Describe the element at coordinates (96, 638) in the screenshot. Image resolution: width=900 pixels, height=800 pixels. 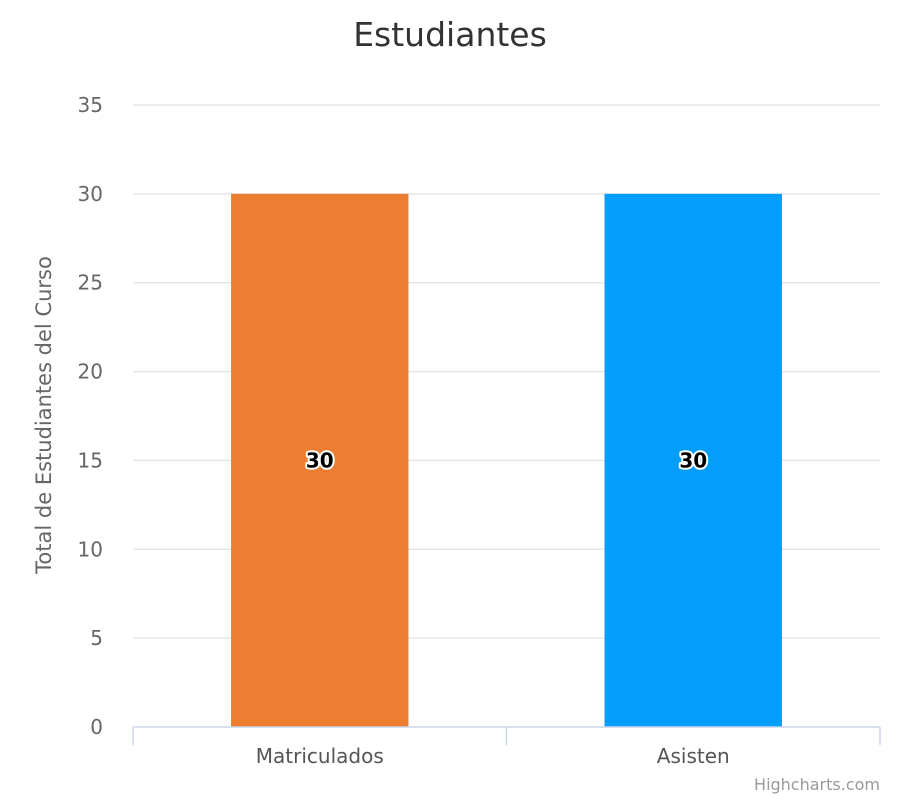
I see `y-tick-label: 5` at that location.